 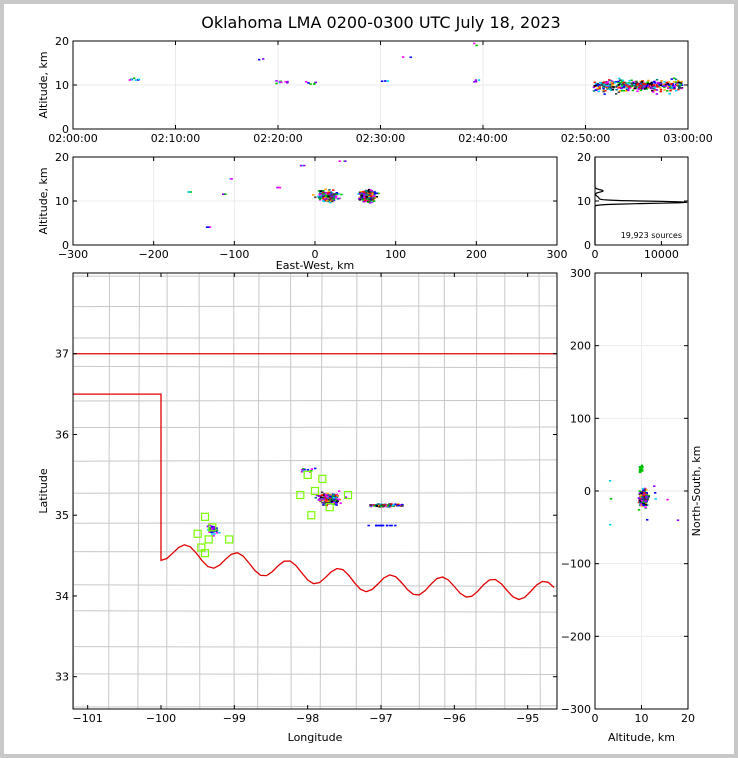 I want to click on figure-title: Oklahoma LMA 0200-0300 UTC July 18, 2023, so click(x=380, y=22).